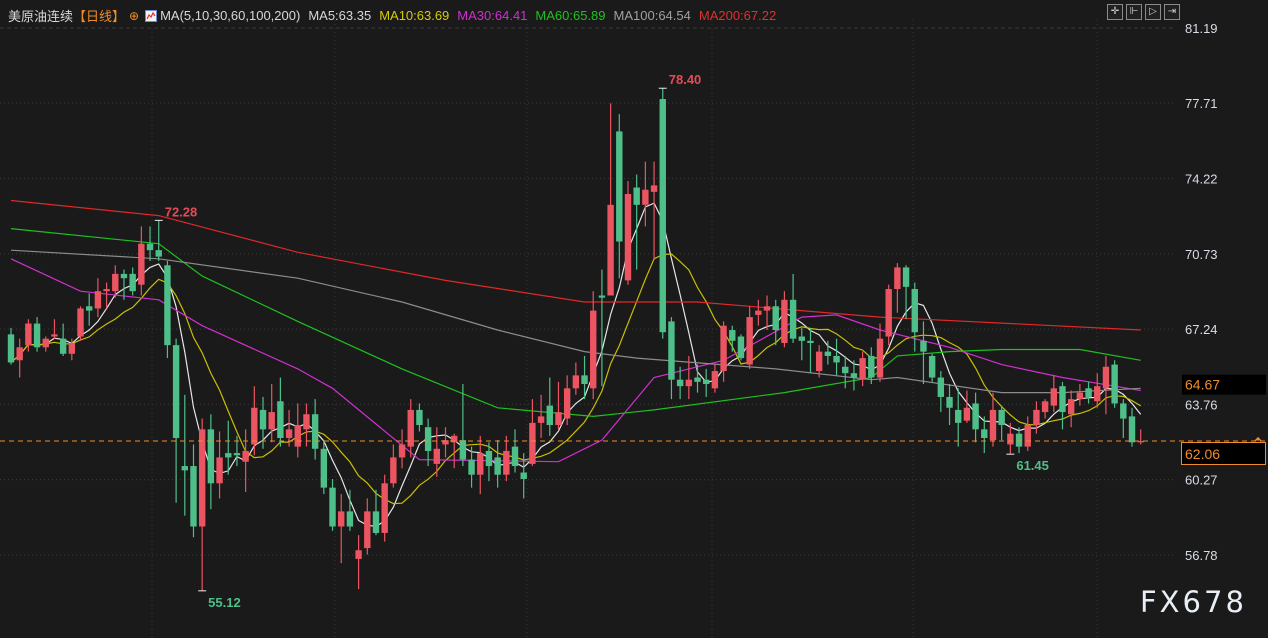 The width and height of the screenshot is (1268, 638). Describe the element at coordinates (1201, 480) in the screenshot. I see `y-tick-label: 60.27` at that location.